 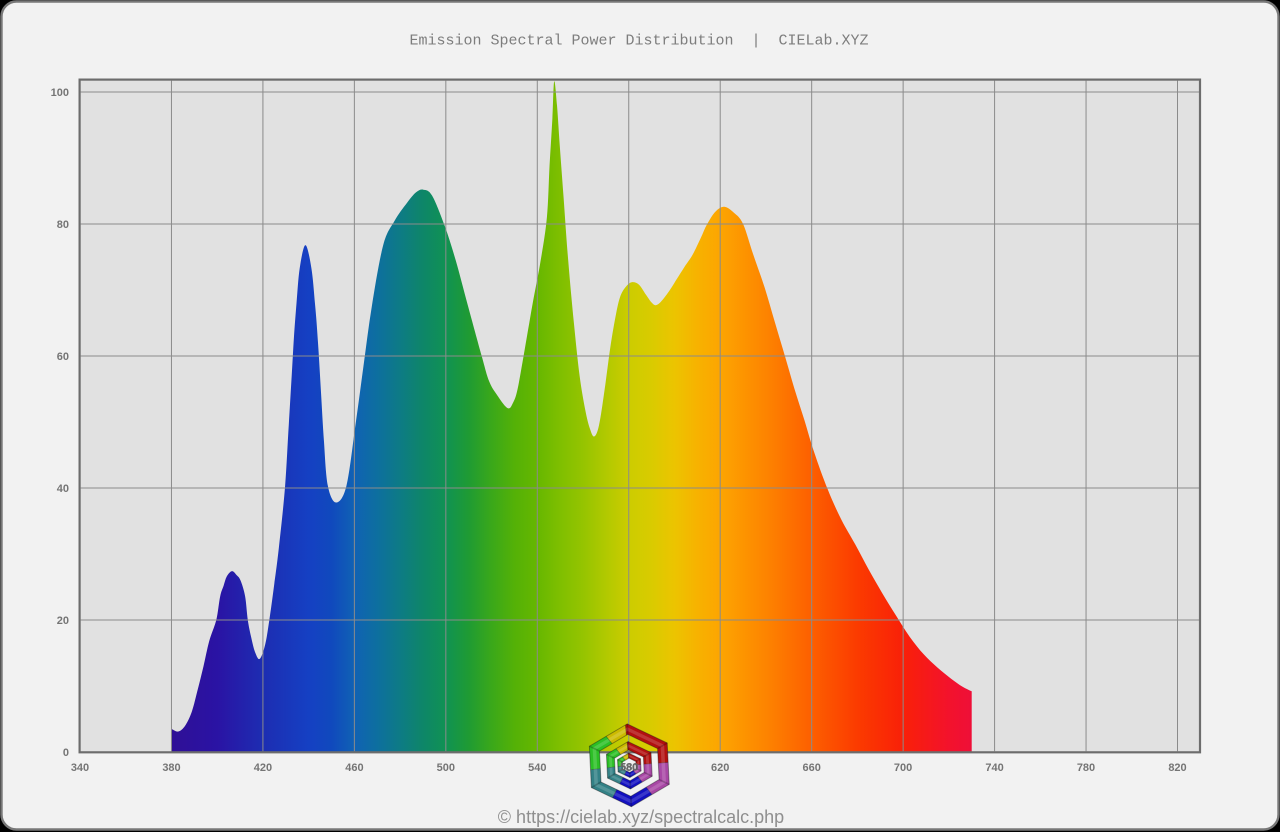 What do you see at coordinates (63, 357) in the screenshot?
I see `svg-text: 60` at bounding box center [63, 357].